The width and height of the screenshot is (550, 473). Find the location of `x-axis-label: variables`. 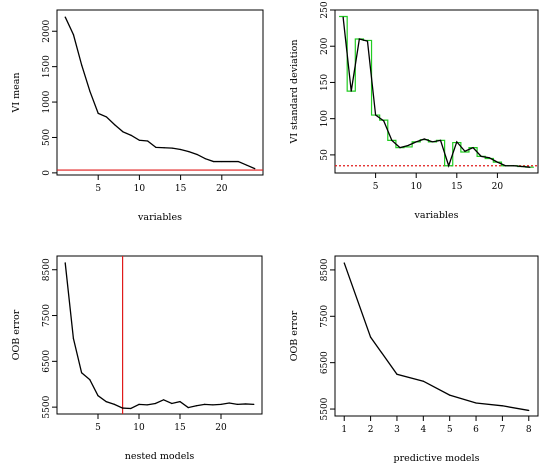

x-axis-label: variables is located at coordinates (159, 217).